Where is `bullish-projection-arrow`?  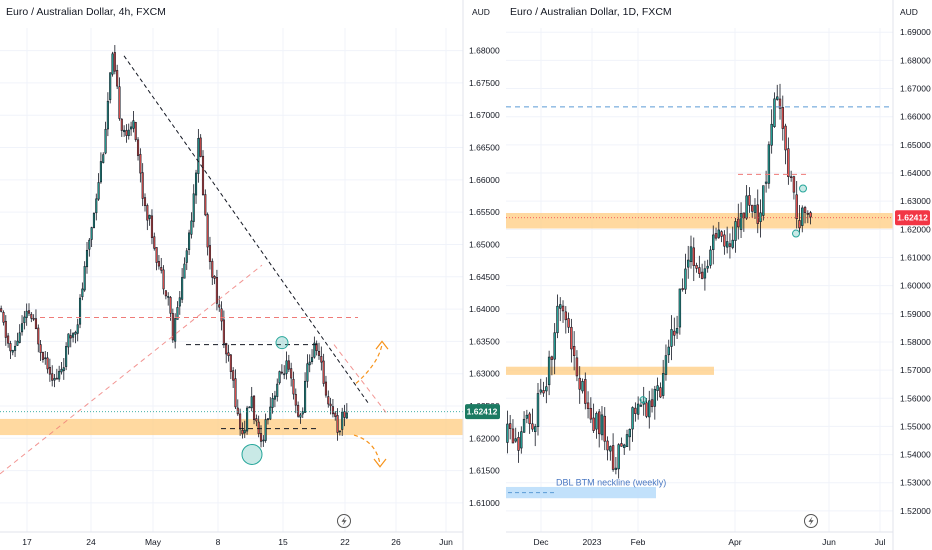
bullish-projection-arrow is located at coordinates (369, 364).